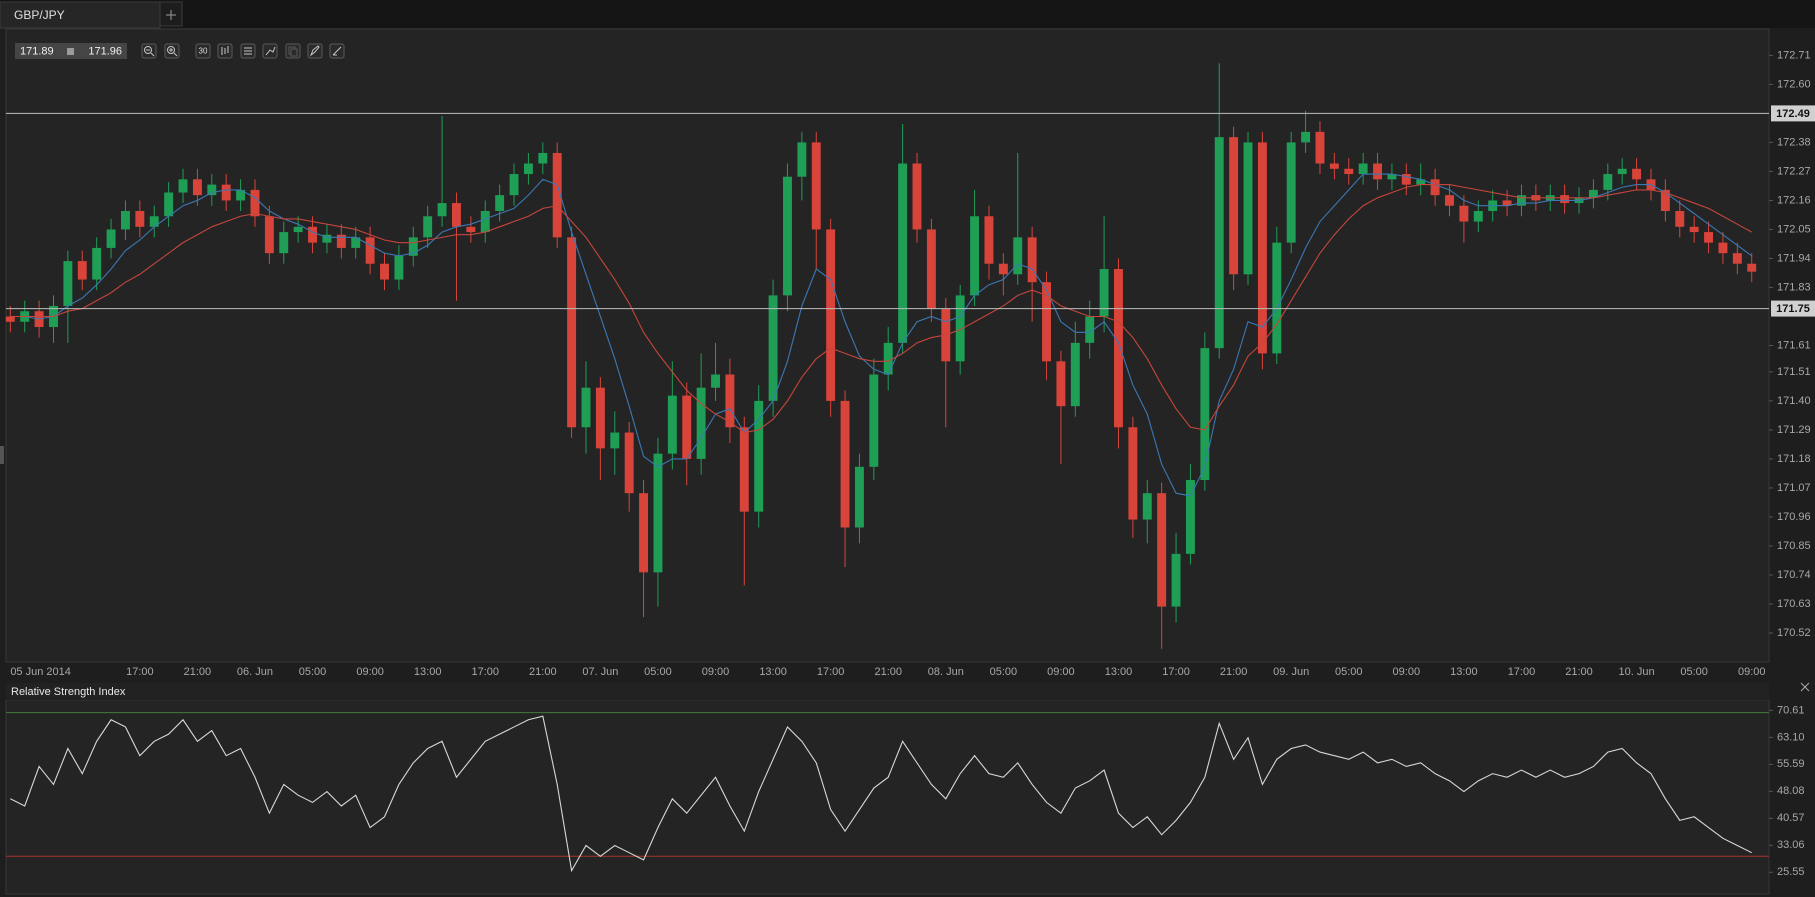  Describe the element at coordinates (1794, 258) in the screenshot. I see `y-tick-label: 171.94` at that location.